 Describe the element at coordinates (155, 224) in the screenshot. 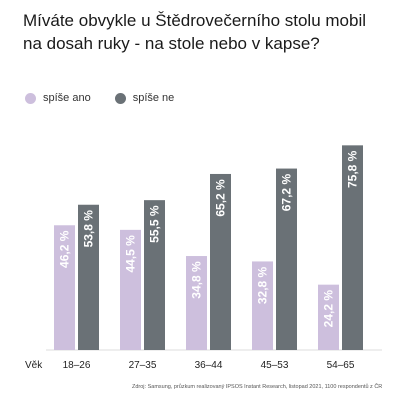

I see `data-label-ne-2: 55,5 %` at that location.